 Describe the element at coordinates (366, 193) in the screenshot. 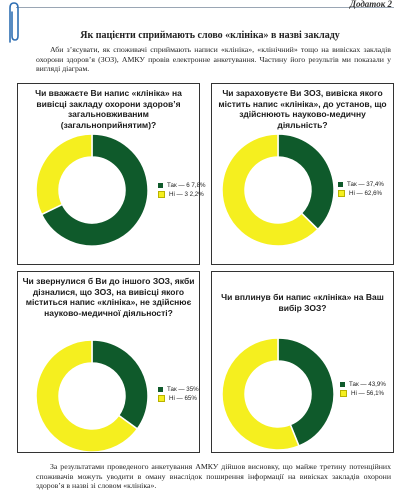

I see `legend-label-no: Ні — 62,6%` at that location.